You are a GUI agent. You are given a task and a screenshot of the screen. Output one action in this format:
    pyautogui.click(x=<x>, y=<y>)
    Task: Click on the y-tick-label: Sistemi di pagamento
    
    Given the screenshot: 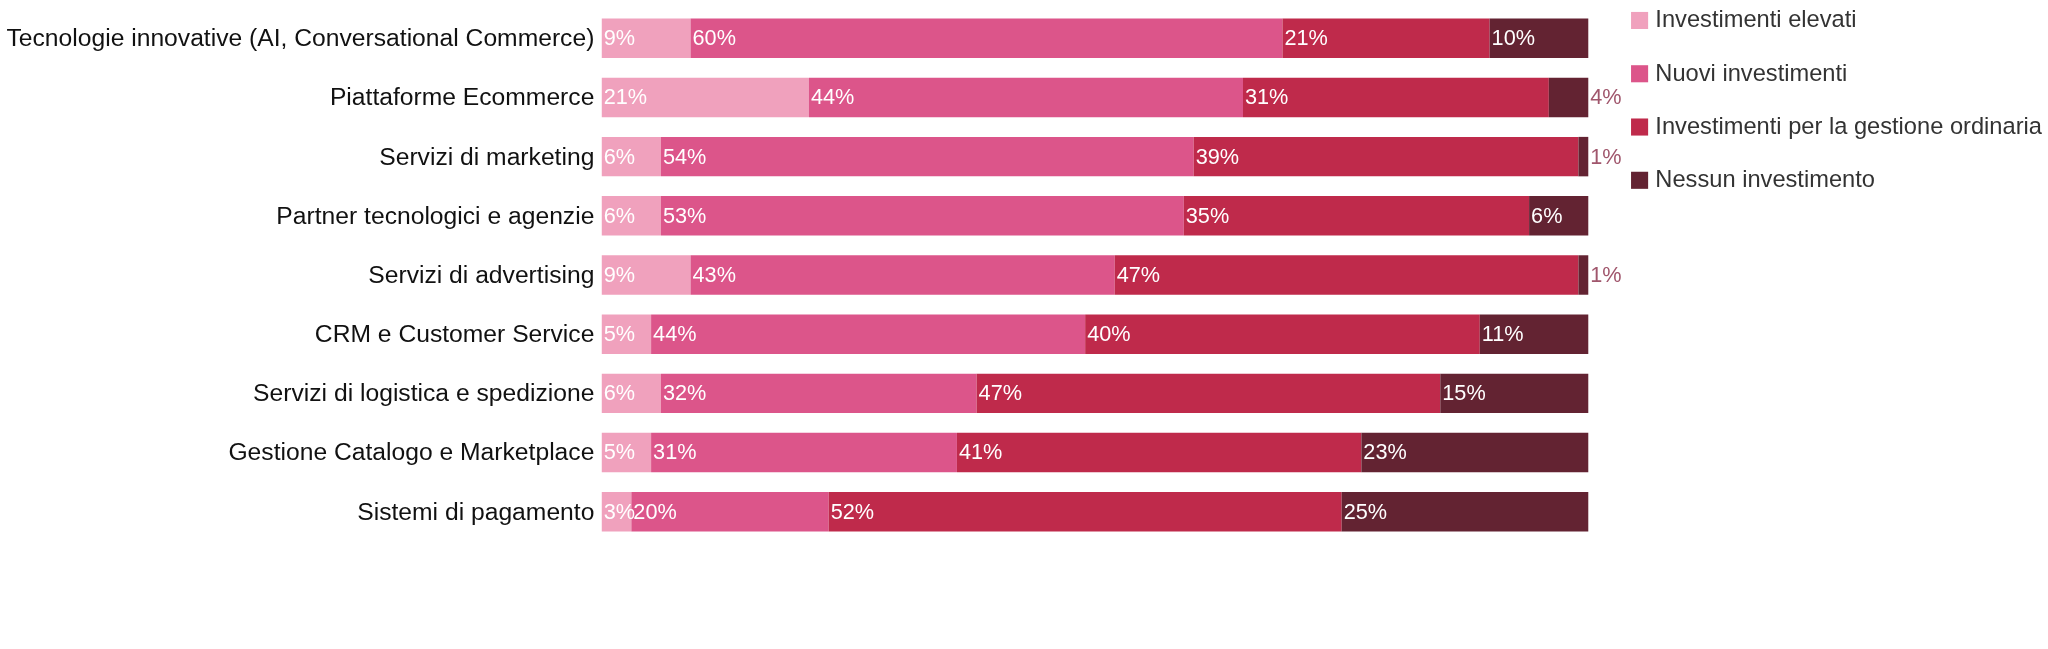 What is the action you would take?
    pyautogui.click(x=476, y=511)
    